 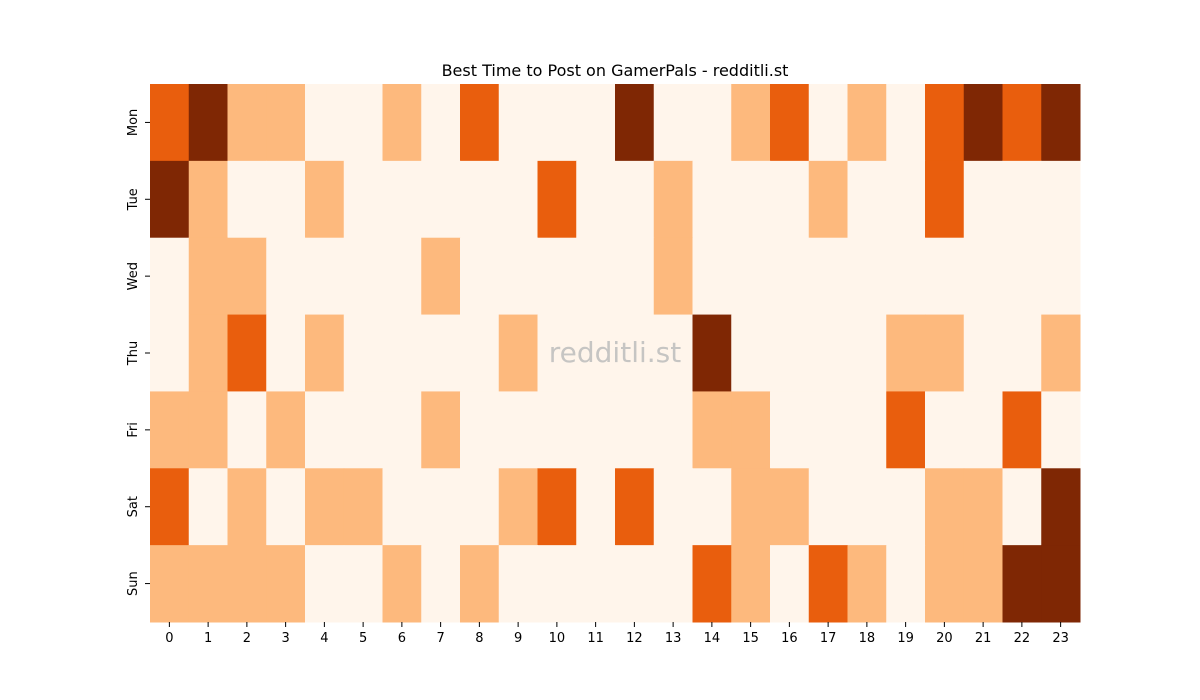 What do you see at coordinates (905, 638) in the screenshot?
I see `x-tick-label: 19` at bounding box center [905, 638].